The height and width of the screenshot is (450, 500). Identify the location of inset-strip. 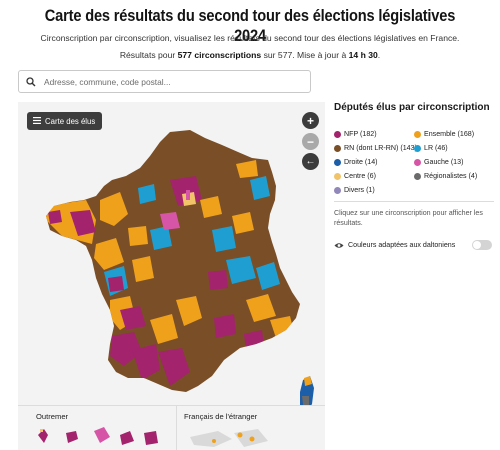
(171, 427).